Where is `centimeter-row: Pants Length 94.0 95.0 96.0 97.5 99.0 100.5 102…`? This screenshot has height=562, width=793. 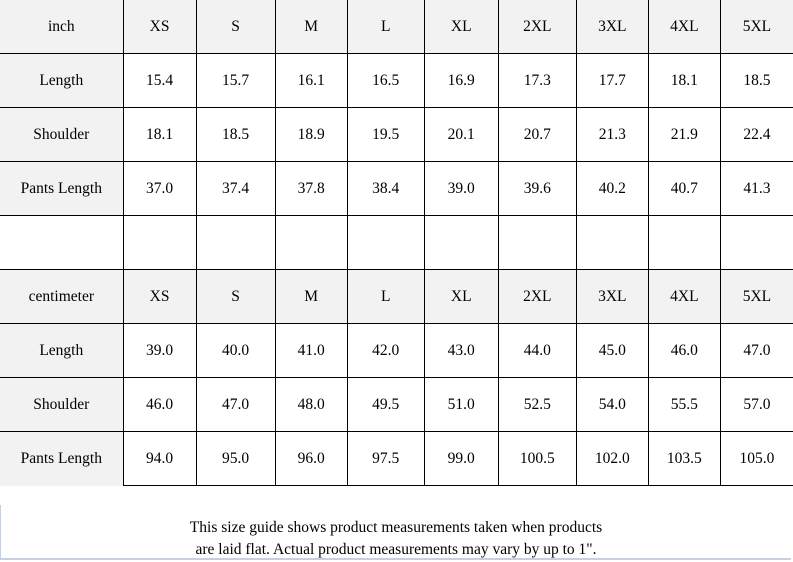
centimeter-row: Pants Length 94.0 95.0 96.0 97.5 99.0 100.5 102… is located at coordinates (396, 458).